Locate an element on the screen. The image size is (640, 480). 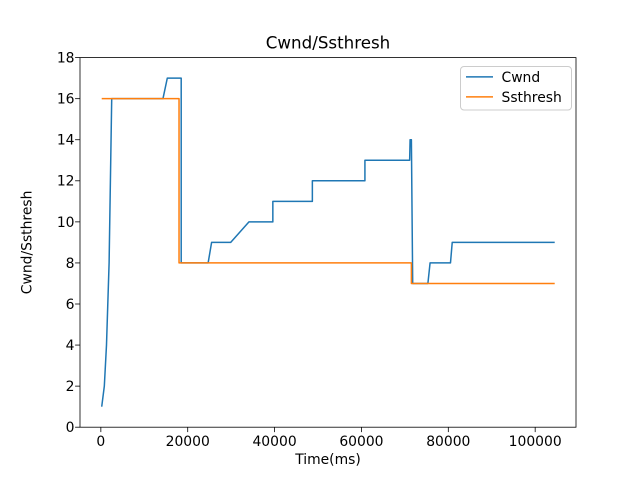
x-tick-label: 40000 is located at coordinates (274, 442).